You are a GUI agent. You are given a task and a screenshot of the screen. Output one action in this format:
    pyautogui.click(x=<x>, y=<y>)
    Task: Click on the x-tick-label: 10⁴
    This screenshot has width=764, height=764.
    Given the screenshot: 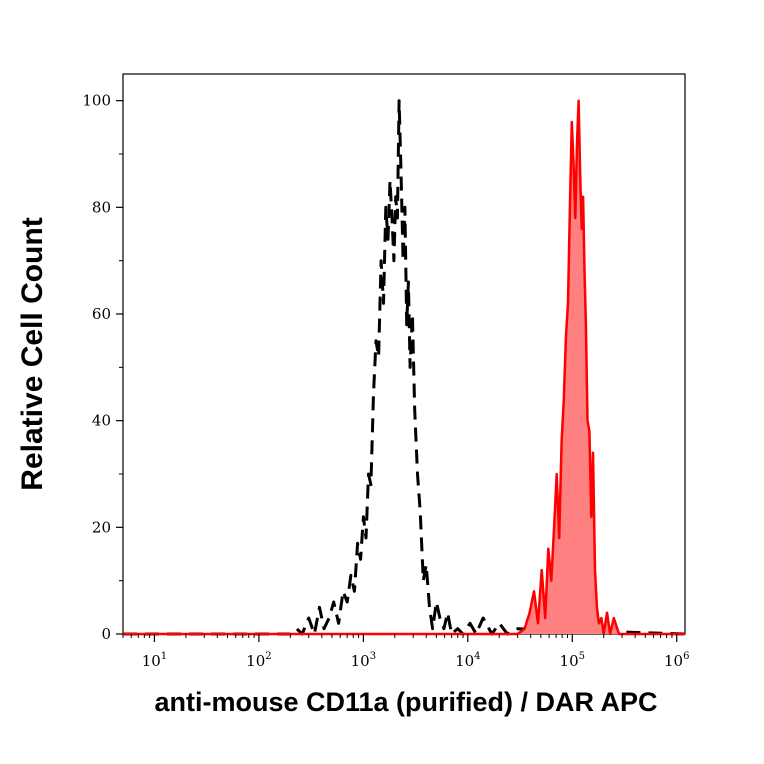 What is the action you would take?
    pyautogui.click(x=467, y=660)
    